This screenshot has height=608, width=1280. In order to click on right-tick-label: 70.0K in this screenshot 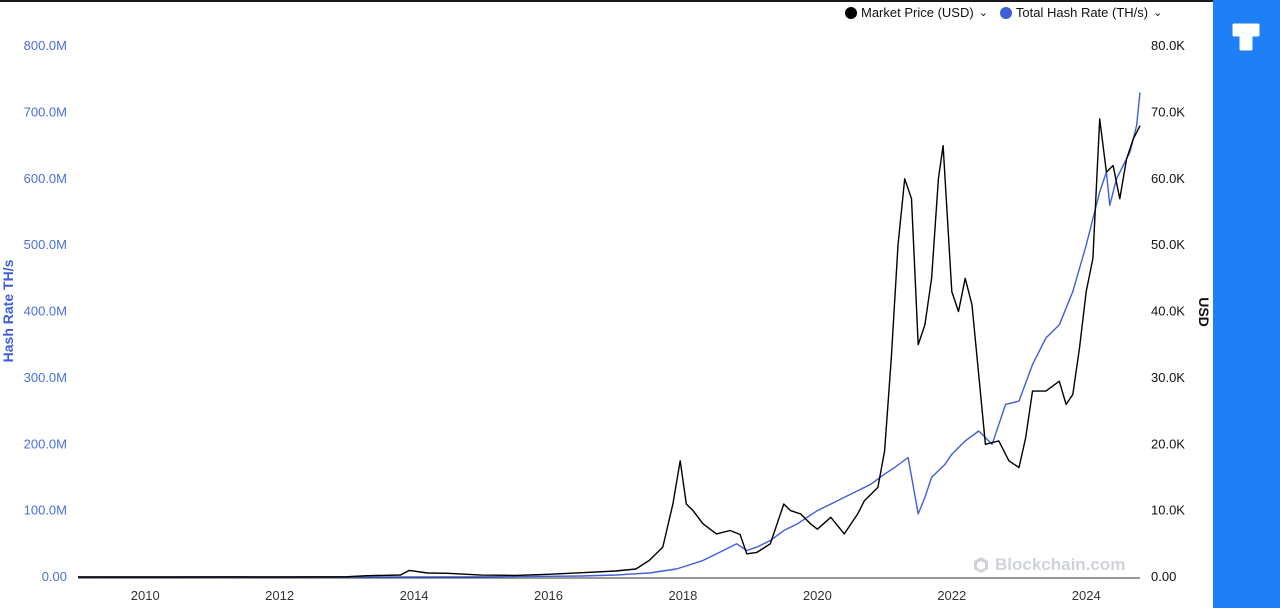, I will do `click(1168, 111)`.